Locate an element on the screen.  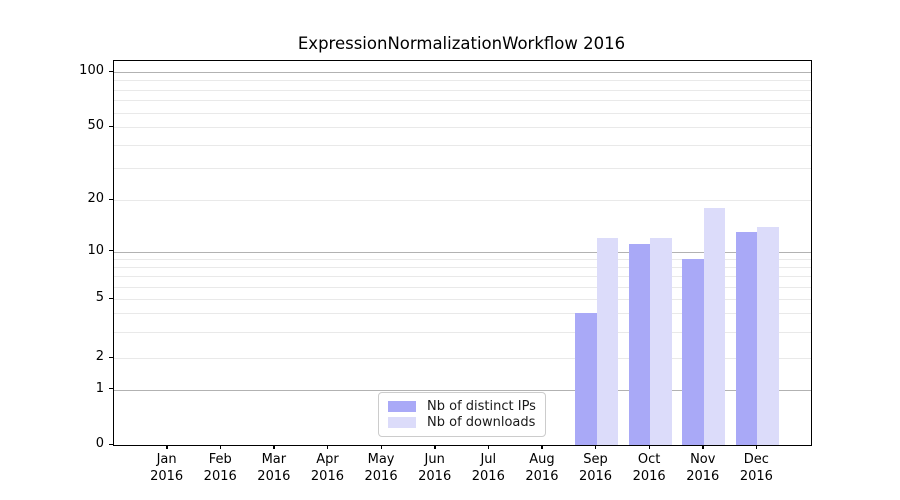
y-tick-label-10: 10 is located at coordinates (95, 250).